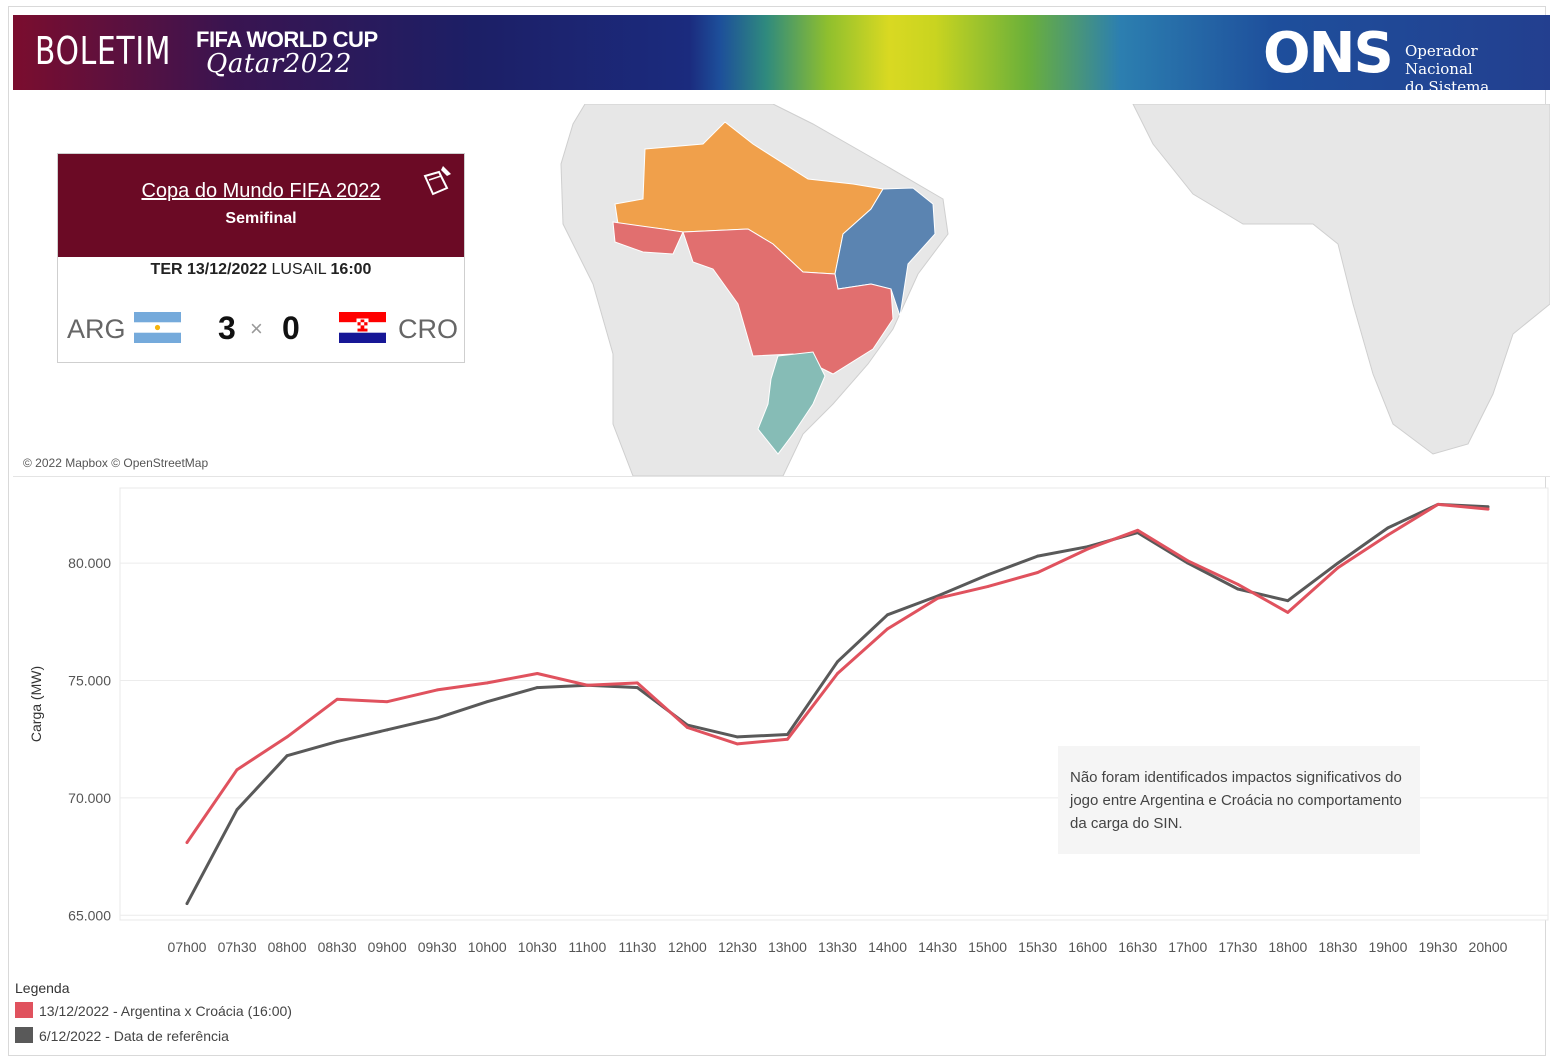  What do you see at coordinates (89, 681) in the screenshot?
I see `y-tick-label: 75.000` at bounding box center [89, 681].